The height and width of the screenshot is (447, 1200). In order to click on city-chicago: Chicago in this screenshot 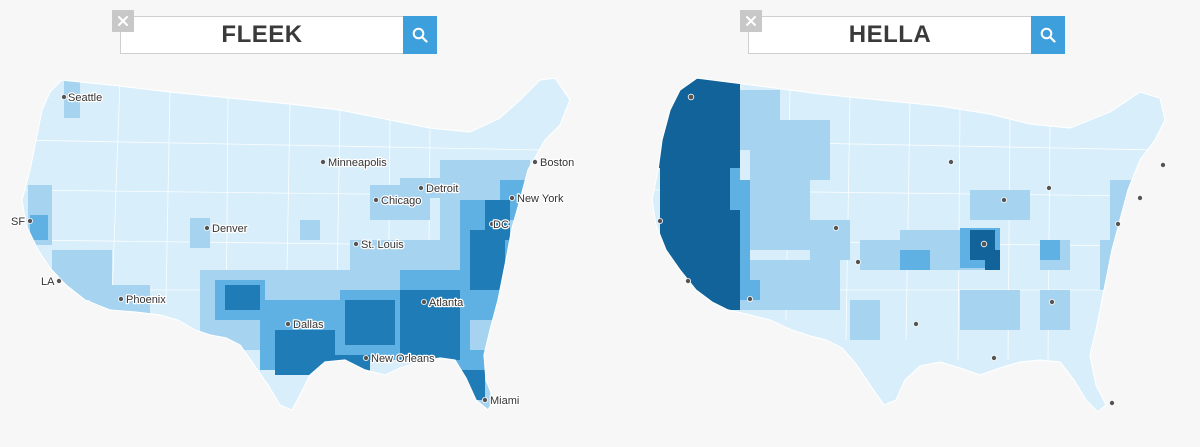, I will do `click(397, 201)`.